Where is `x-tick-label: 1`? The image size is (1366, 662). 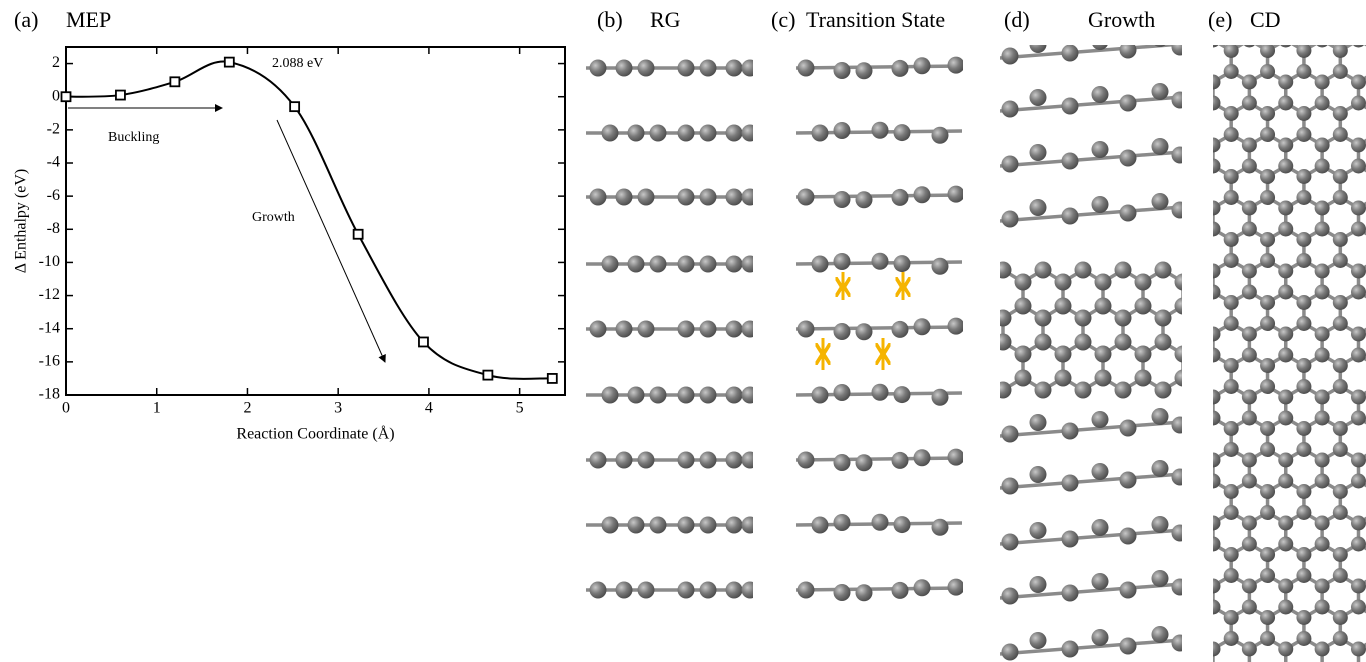
x-tick-label: 1 is located at coordinates (157, 408).